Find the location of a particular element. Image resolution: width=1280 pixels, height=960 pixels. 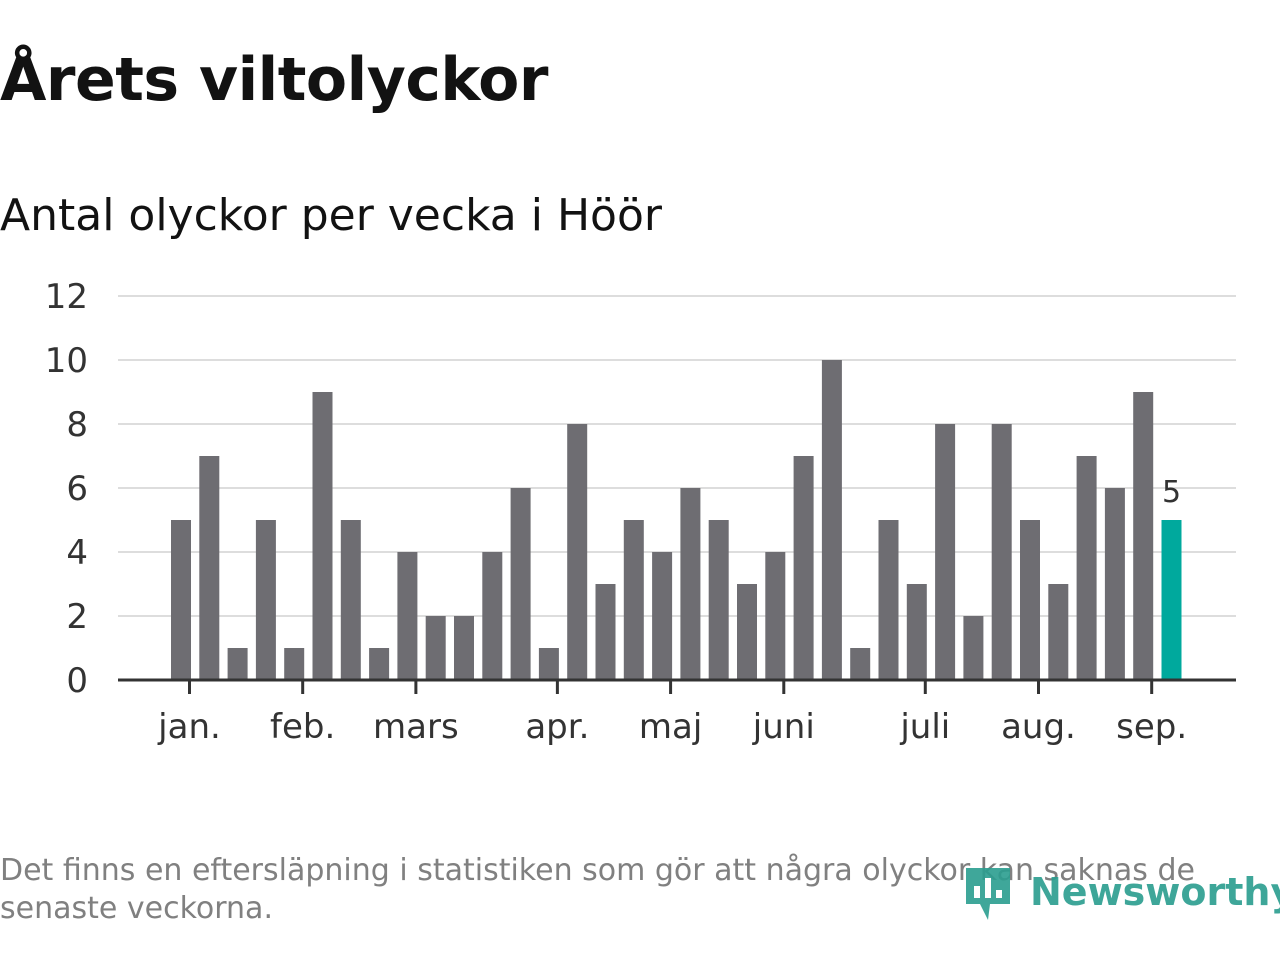

y-tick-label: 12 is located at coordinates (66, 297).